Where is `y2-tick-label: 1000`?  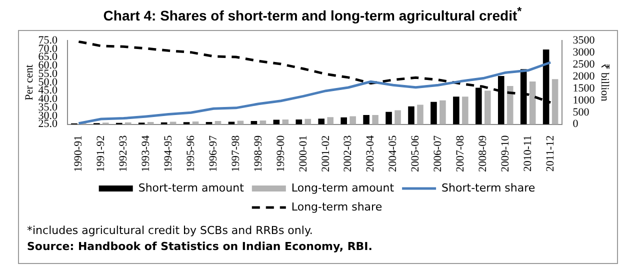 y2-tick-label: 1000 is located at coordinates (584, 100).